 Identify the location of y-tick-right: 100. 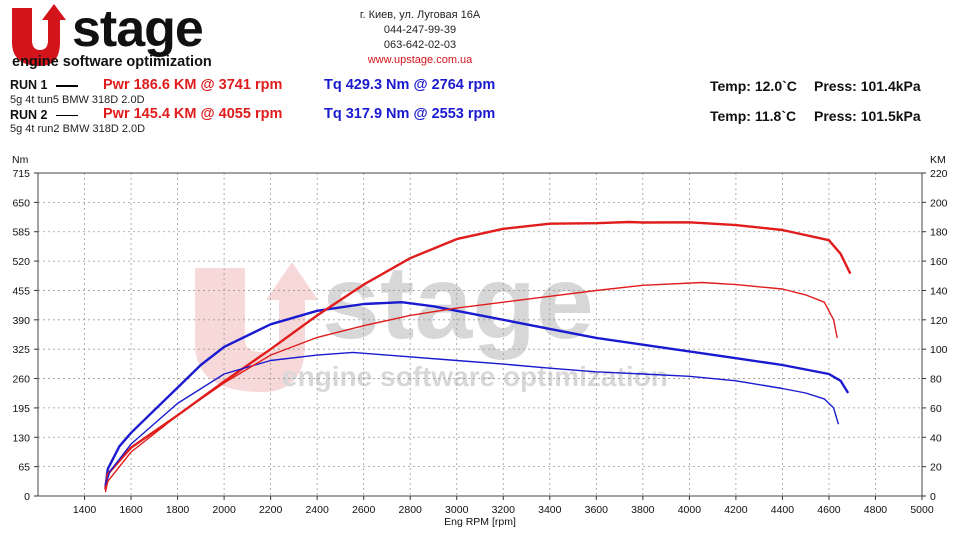
(939, 350).